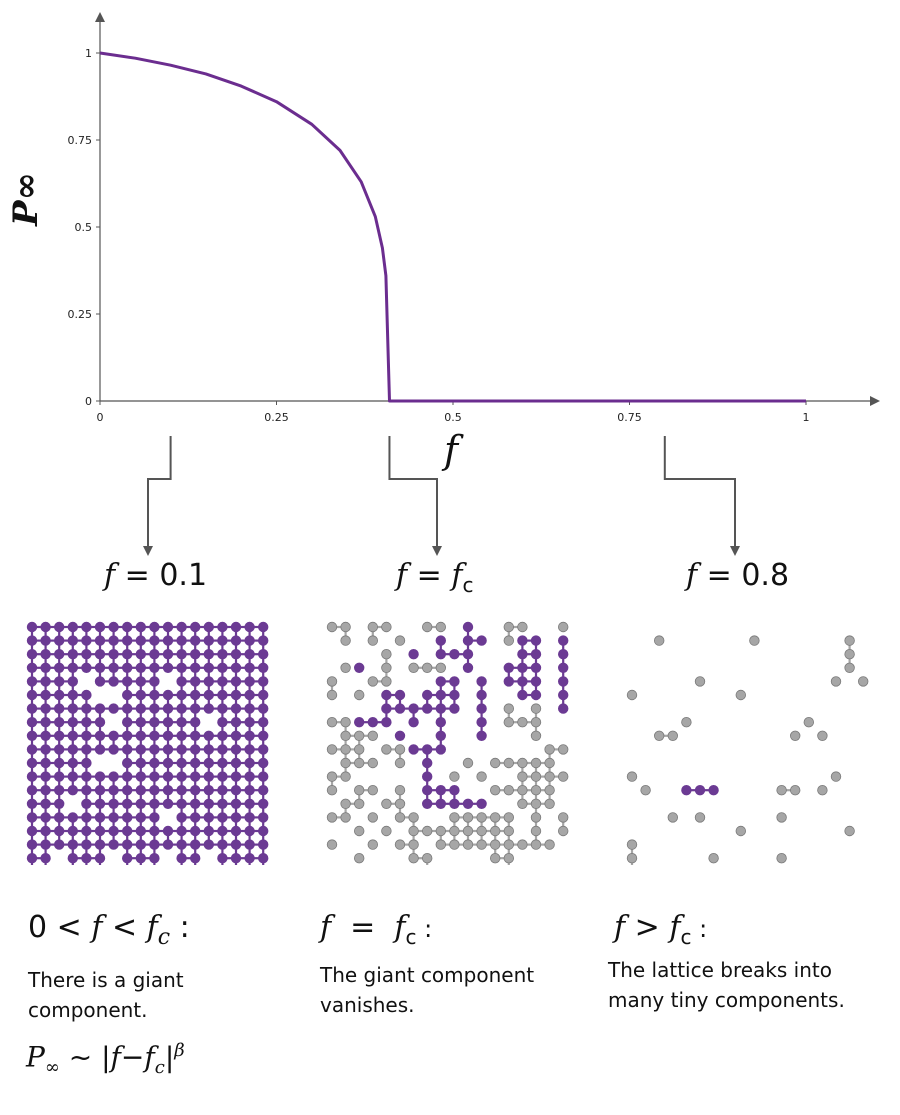 Image resolution: width=900 pixels, height=1115 pixels. Describe the element at coordinates (276, 417) in the screenshot. I see `x-tick-label: 0.25` at that location.